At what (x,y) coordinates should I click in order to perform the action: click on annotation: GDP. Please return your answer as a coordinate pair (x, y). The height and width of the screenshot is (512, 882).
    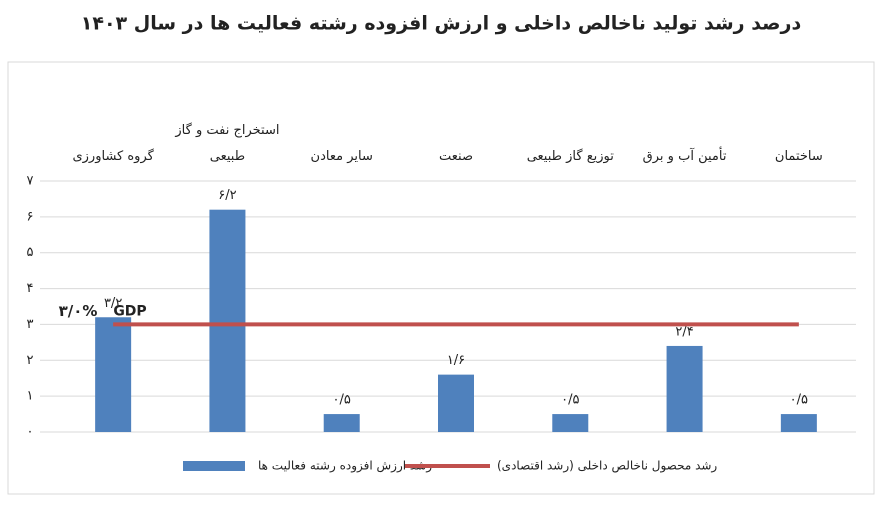
    Looking at the image, I should click on (129, 311).